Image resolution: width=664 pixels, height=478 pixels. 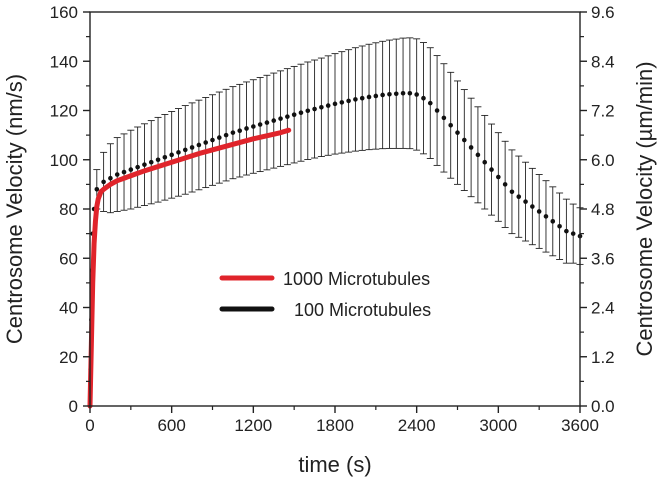 What do you see at coordinates (68, 209) in the screenshot?
I see `y-left-tick-label: 80` at bounding box center [68, 209].